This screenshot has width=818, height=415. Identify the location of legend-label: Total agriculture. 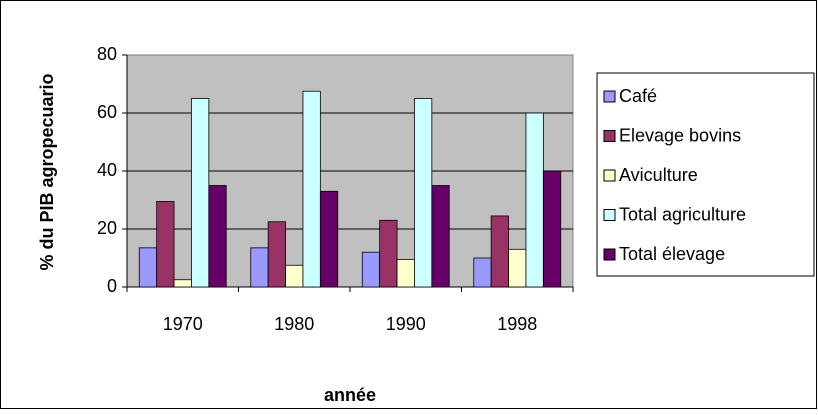
(682, 214).